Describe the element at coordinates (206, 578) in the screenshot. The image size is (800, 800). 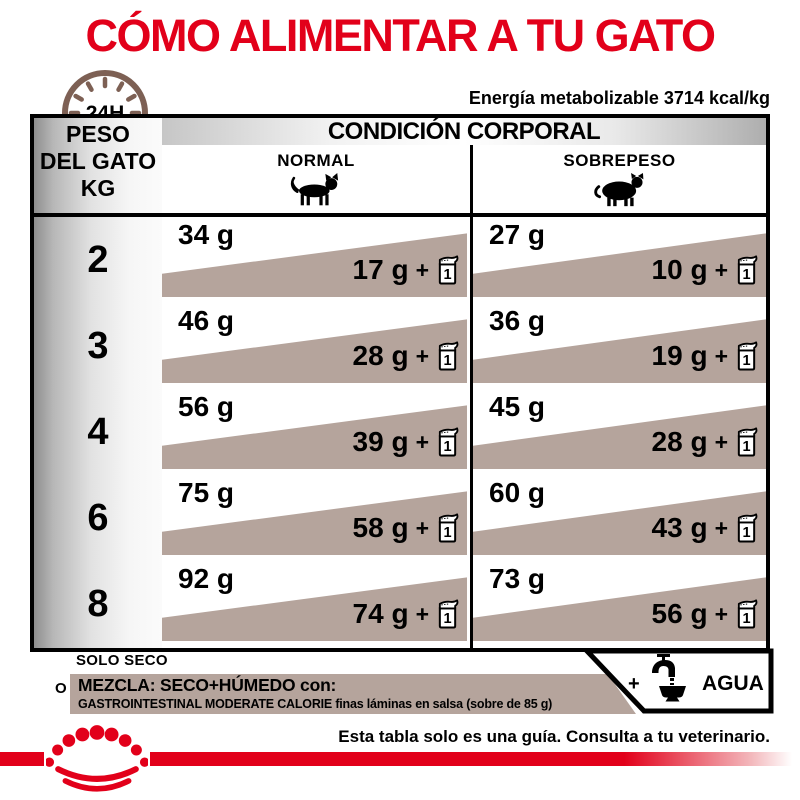
I see `dry-amount: 92 g` at that location.